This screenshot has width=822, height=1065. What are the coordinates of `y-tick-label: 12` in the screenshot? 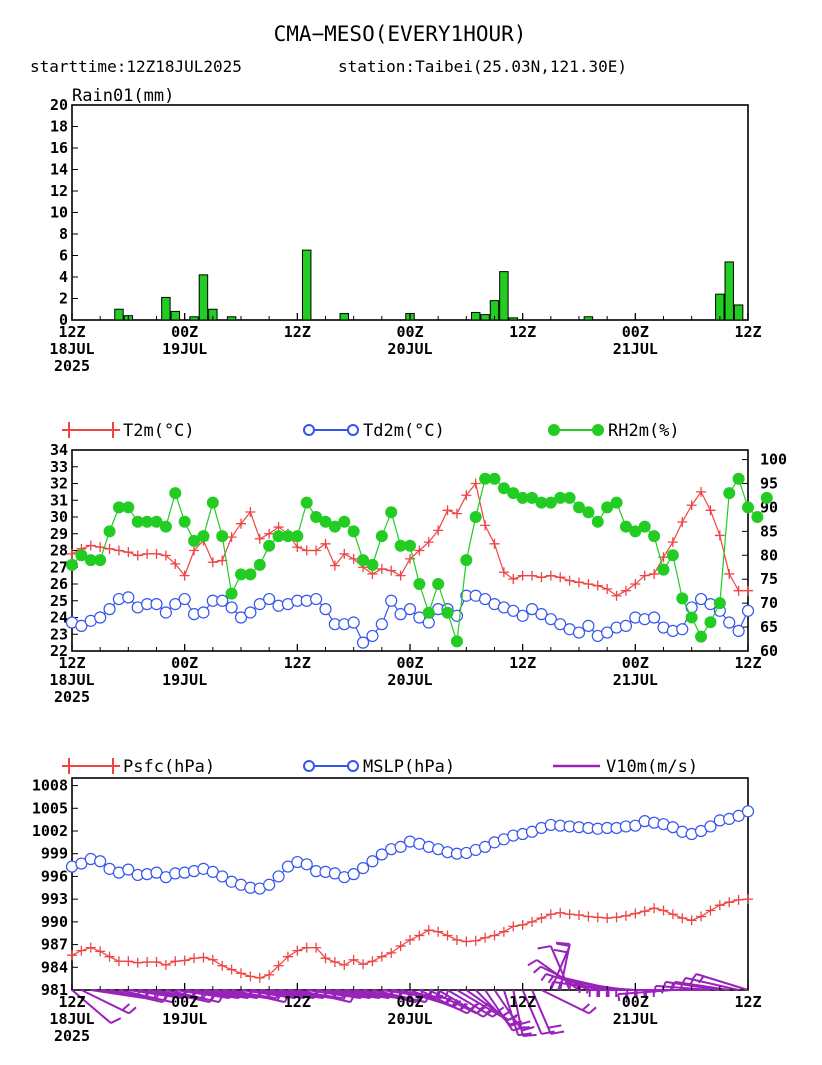 It's located at (59, 191).